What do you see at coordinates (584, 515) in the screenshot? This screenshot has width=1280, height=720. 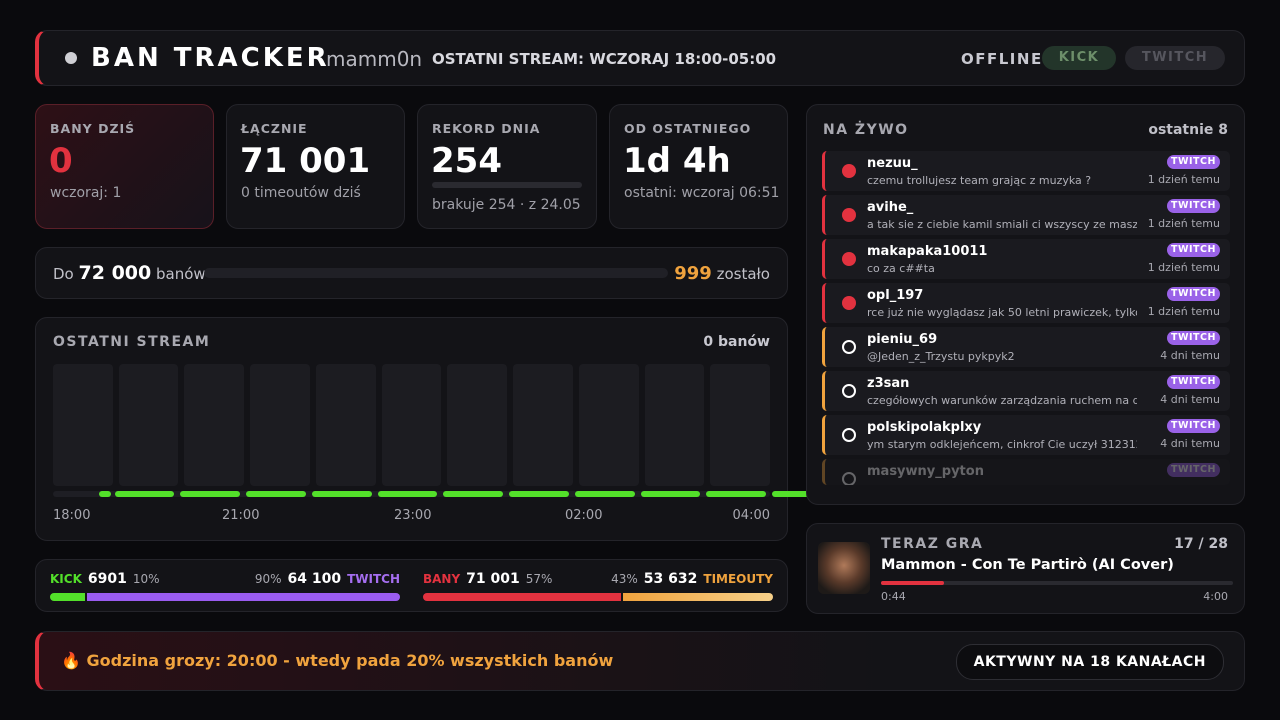 I see `time-label: 02:00` at bounding box center [584, 515].